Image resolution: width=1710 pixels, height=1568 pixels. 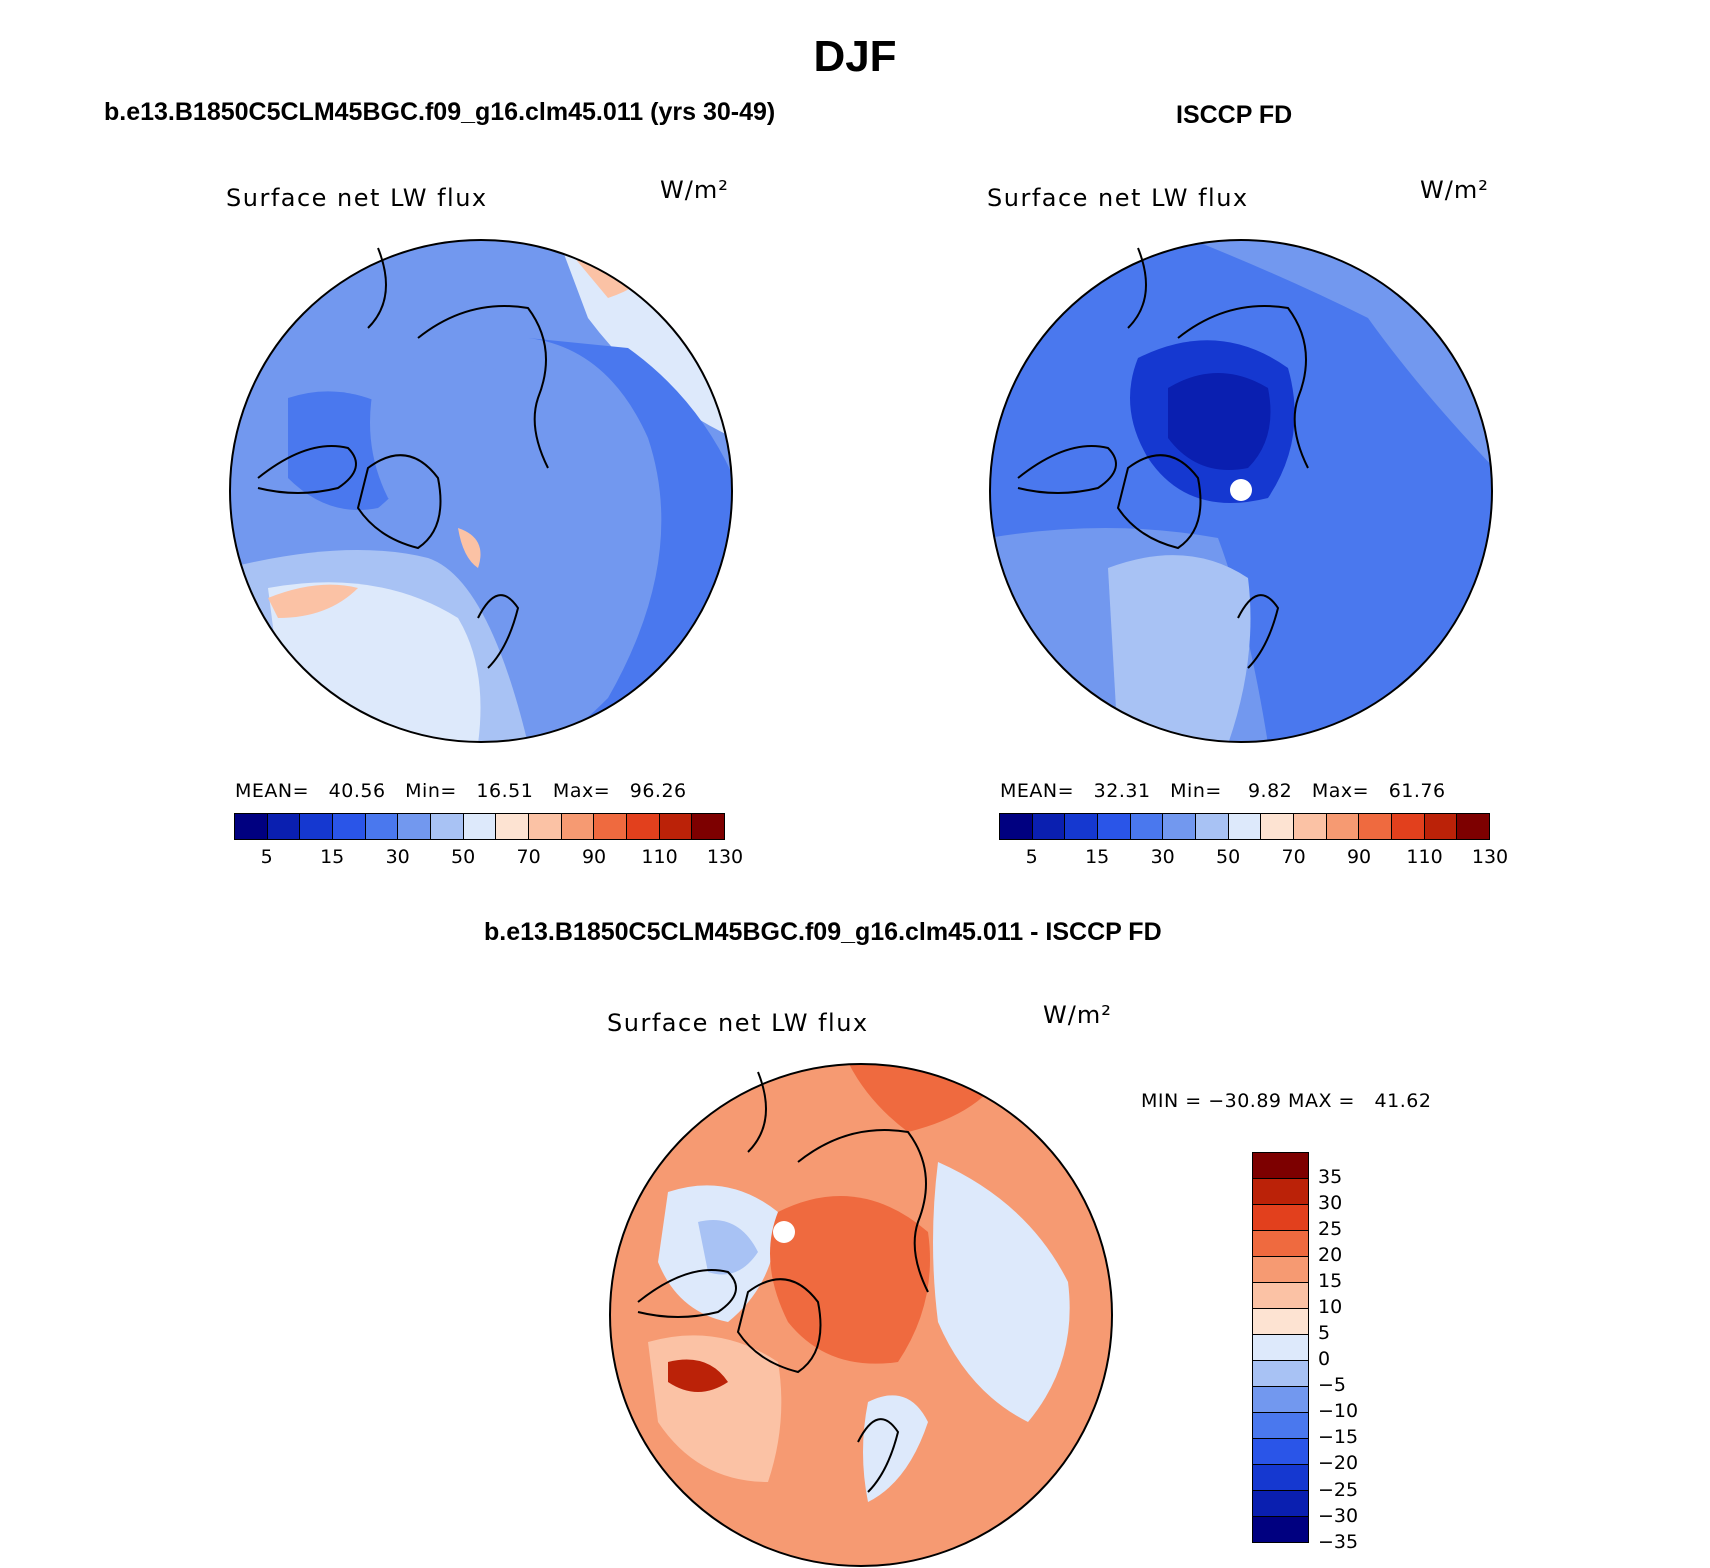 I want to click on model-polar-map, so click(x=481, y=491).